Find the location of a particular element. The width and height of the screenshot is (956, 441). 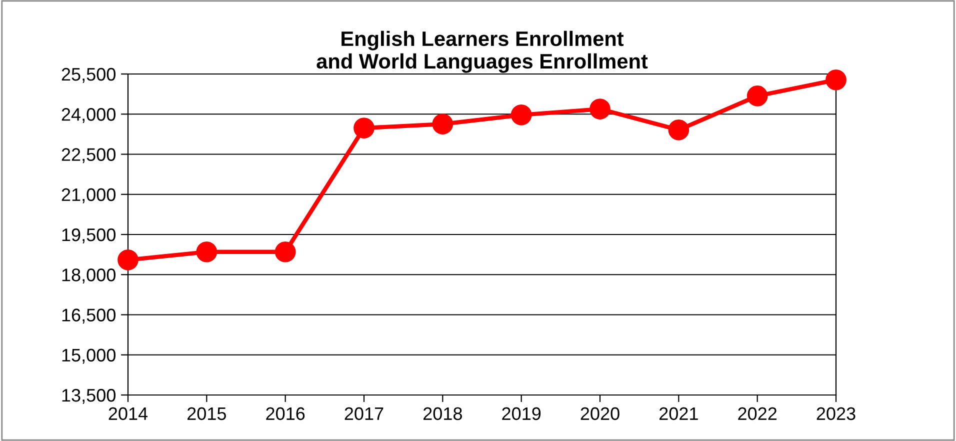

x-tick-label: 2022 is located at coordinates (757, 413).